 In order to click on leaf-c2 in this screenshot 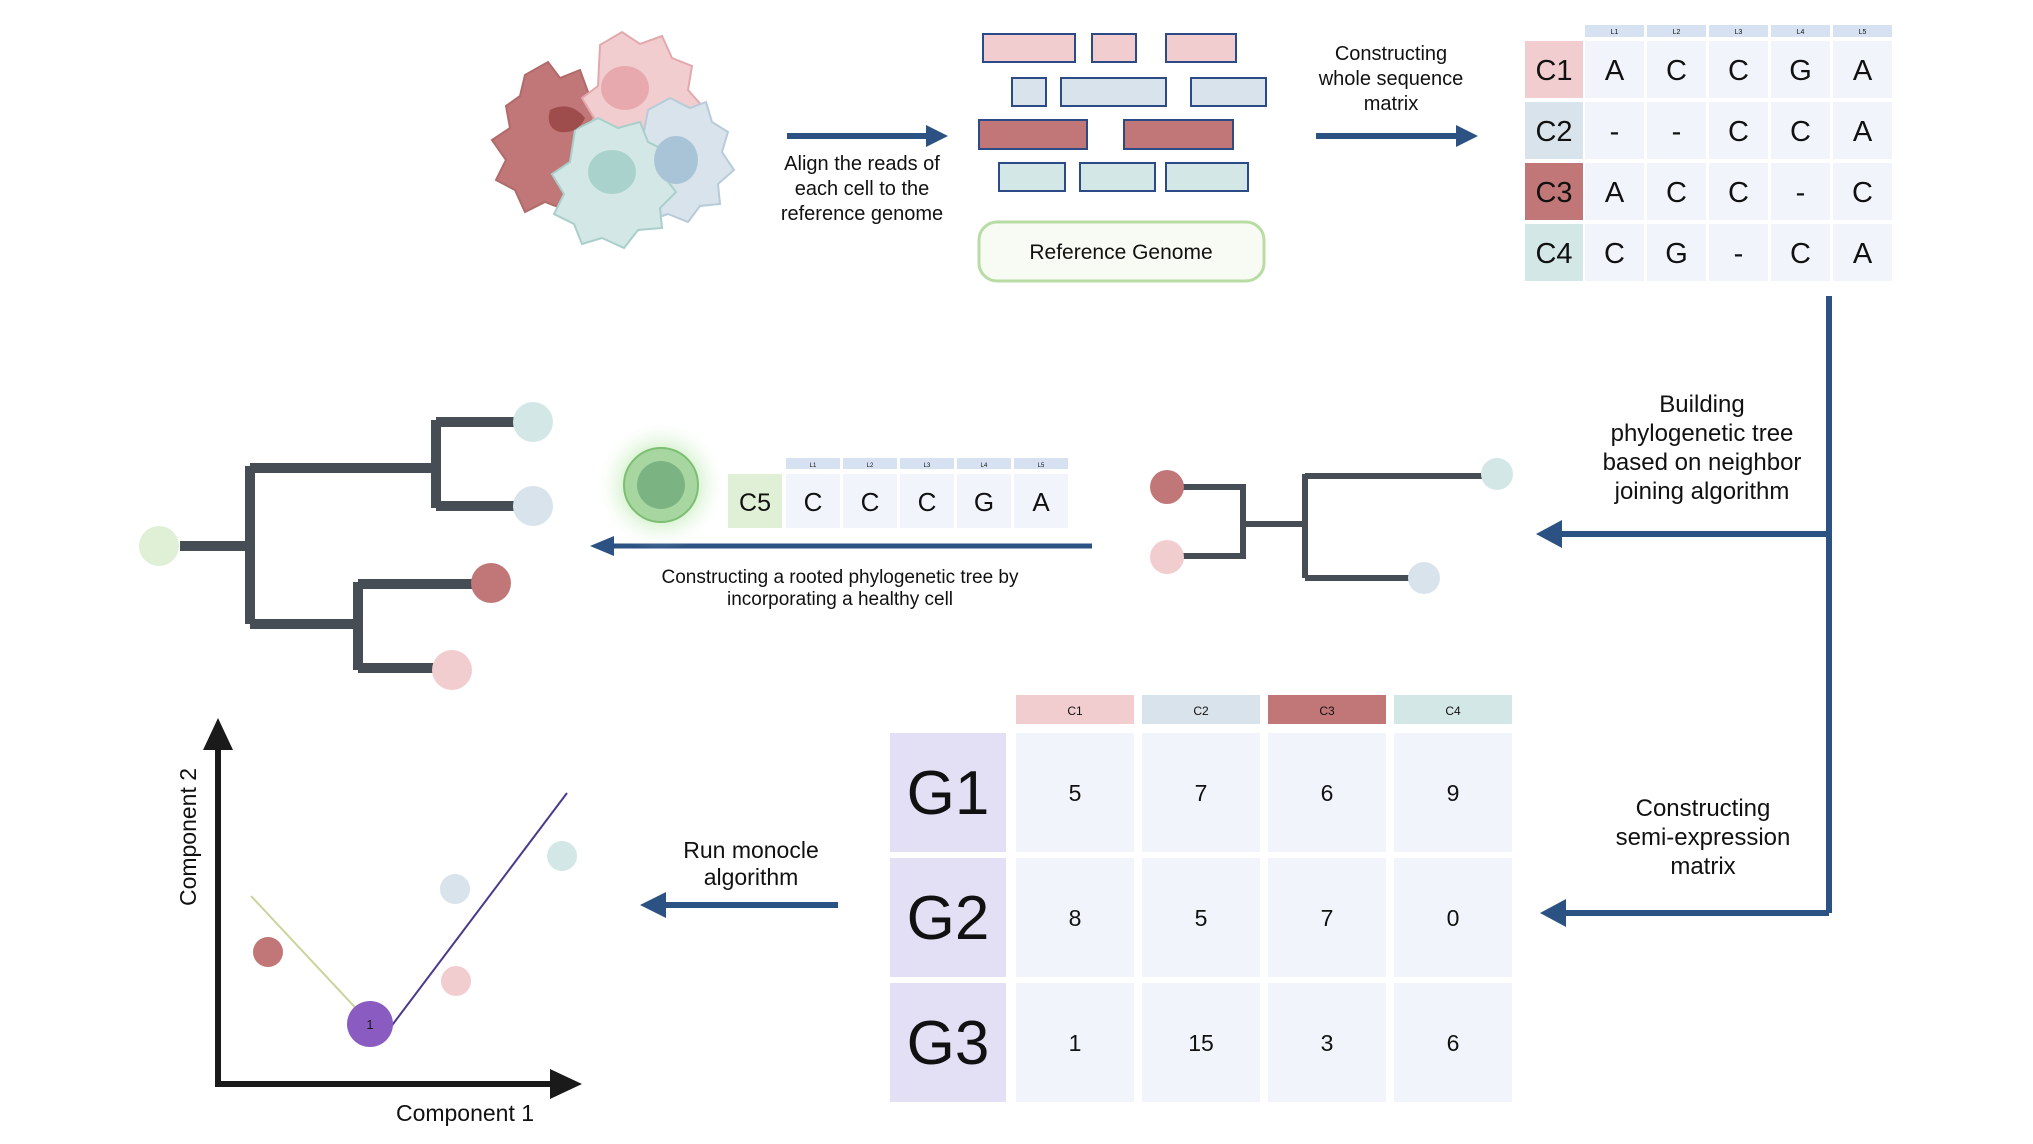, I will do `click(1424, 578)`.